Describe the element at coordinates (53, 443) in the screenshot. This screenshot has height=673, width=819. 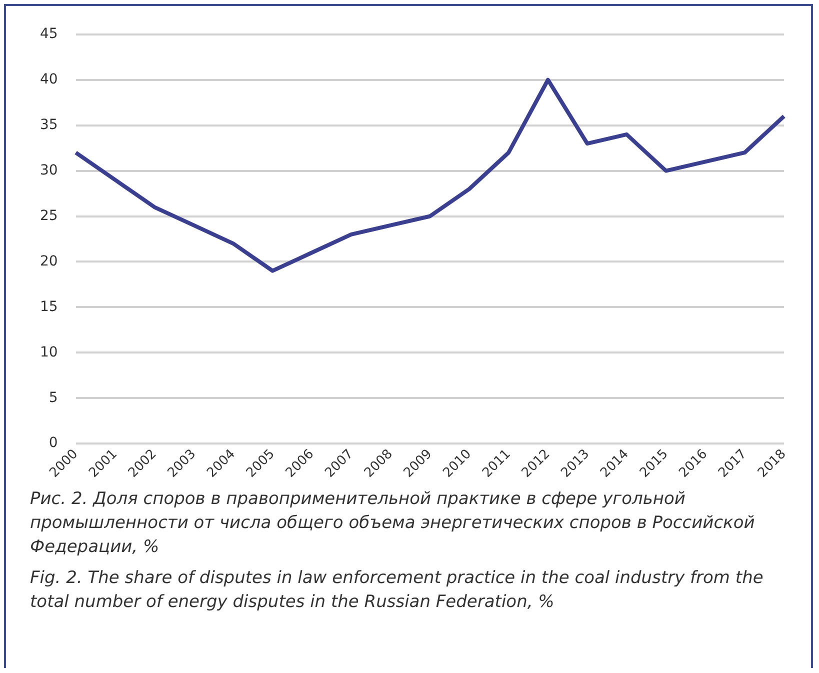
I see `y-tick-label: 0` at that location.